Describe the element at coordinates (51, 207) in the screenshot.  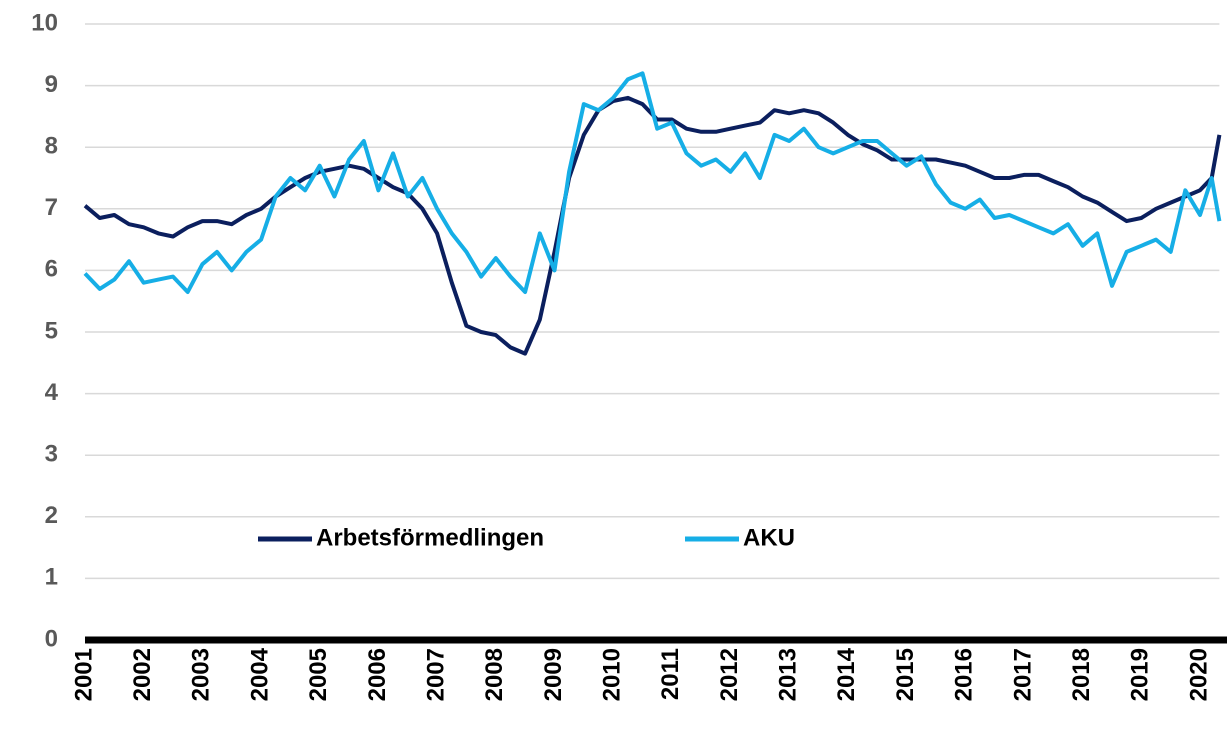
I see `y-tick-label: 7` at that location.